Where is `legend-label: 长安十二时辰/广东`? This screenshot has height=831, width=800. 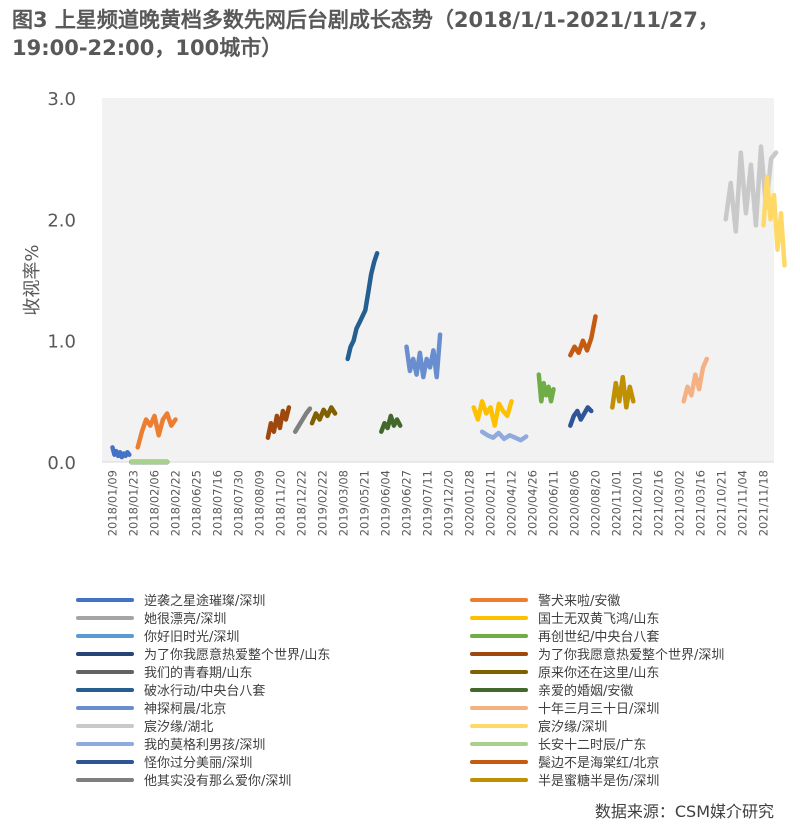 legend-label: 长安十二时辰/广东 is located at coordinates (592, 745).